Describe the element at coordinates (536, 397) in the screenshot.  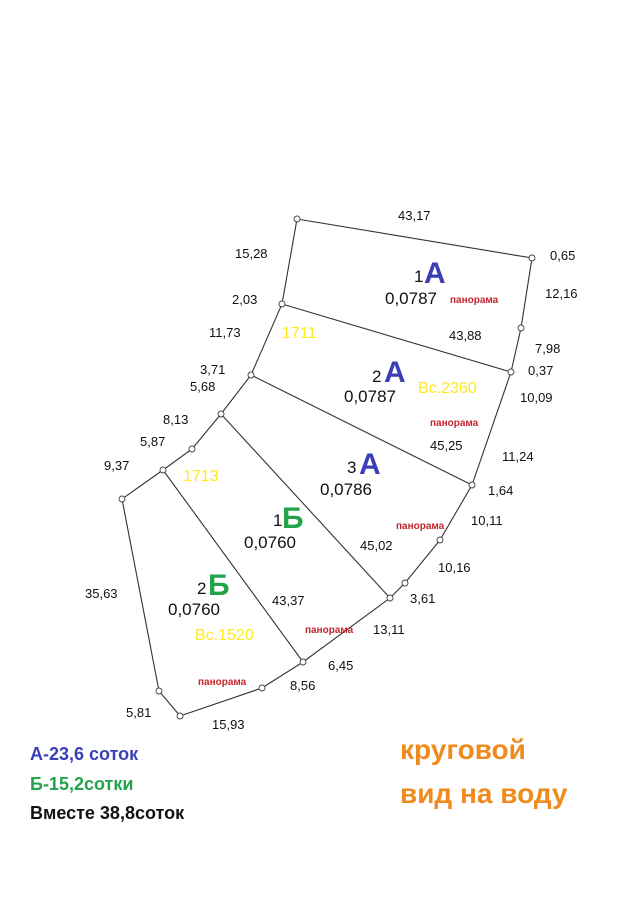
I see `dim-right-1009: 10,09` at that location.